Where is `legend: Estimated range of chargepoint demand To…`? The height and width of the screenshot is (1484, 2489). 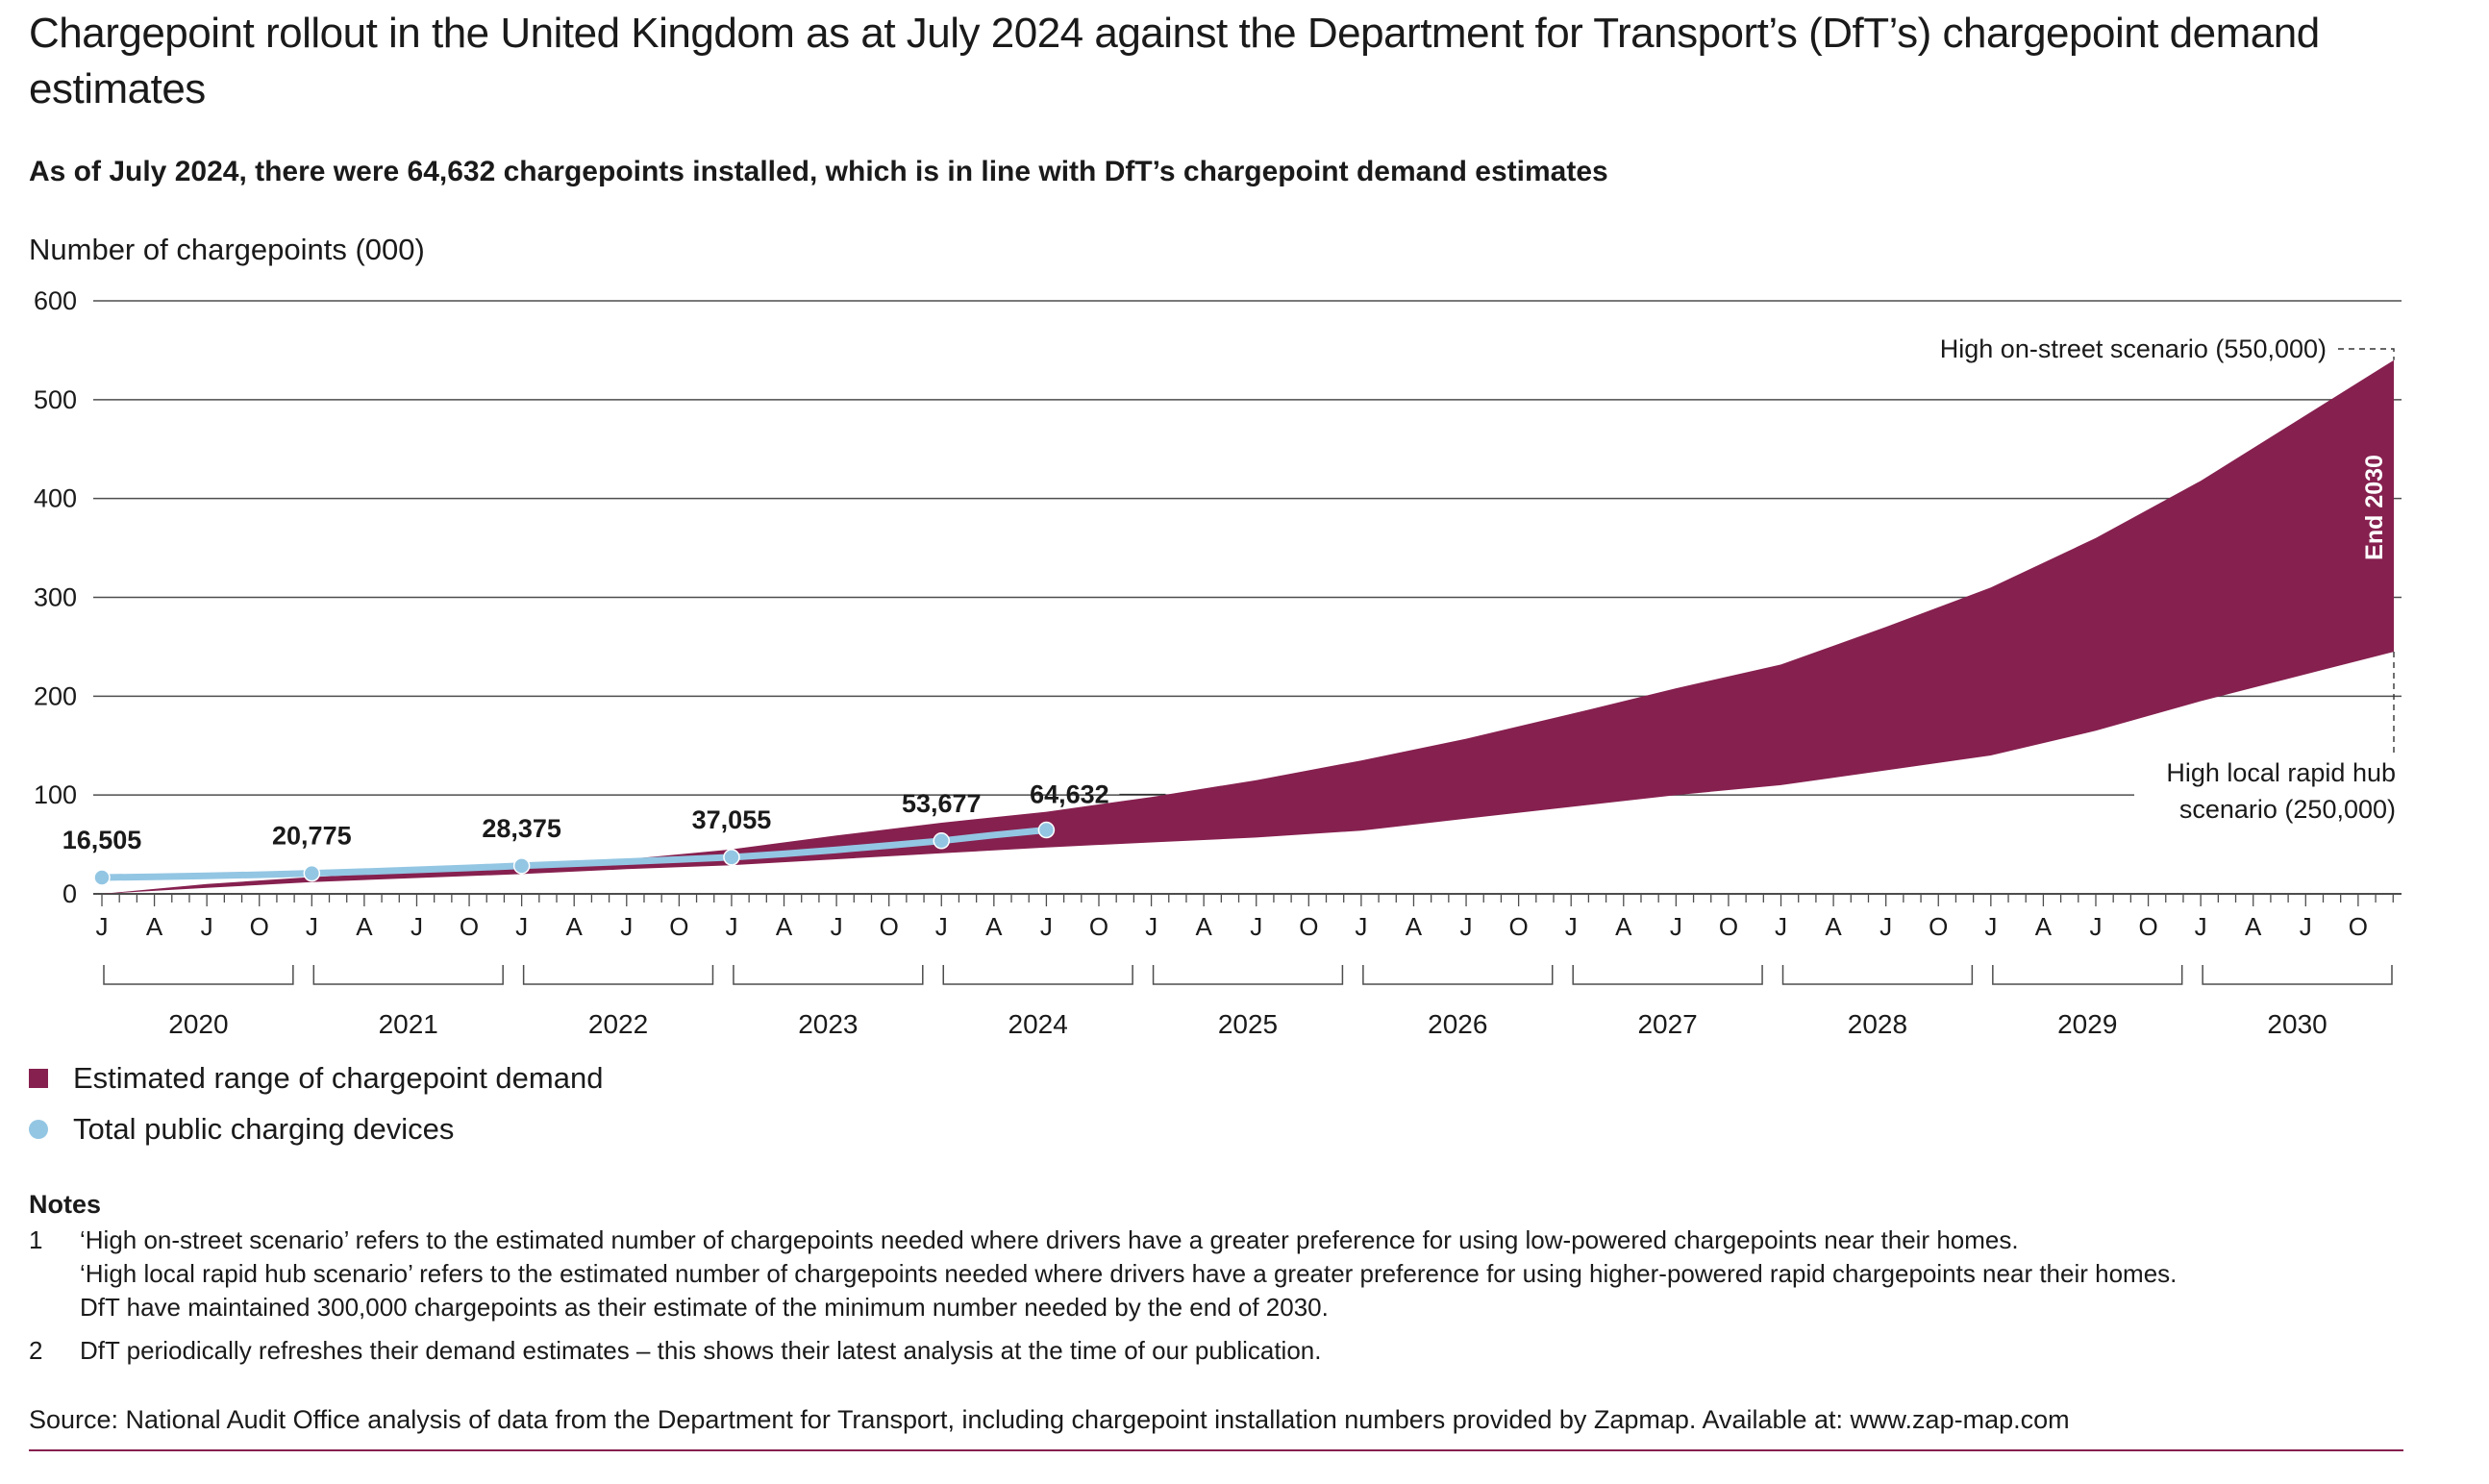 legend: Estimated range of chargepoint demand To… is located at coordinates (316, 1110).